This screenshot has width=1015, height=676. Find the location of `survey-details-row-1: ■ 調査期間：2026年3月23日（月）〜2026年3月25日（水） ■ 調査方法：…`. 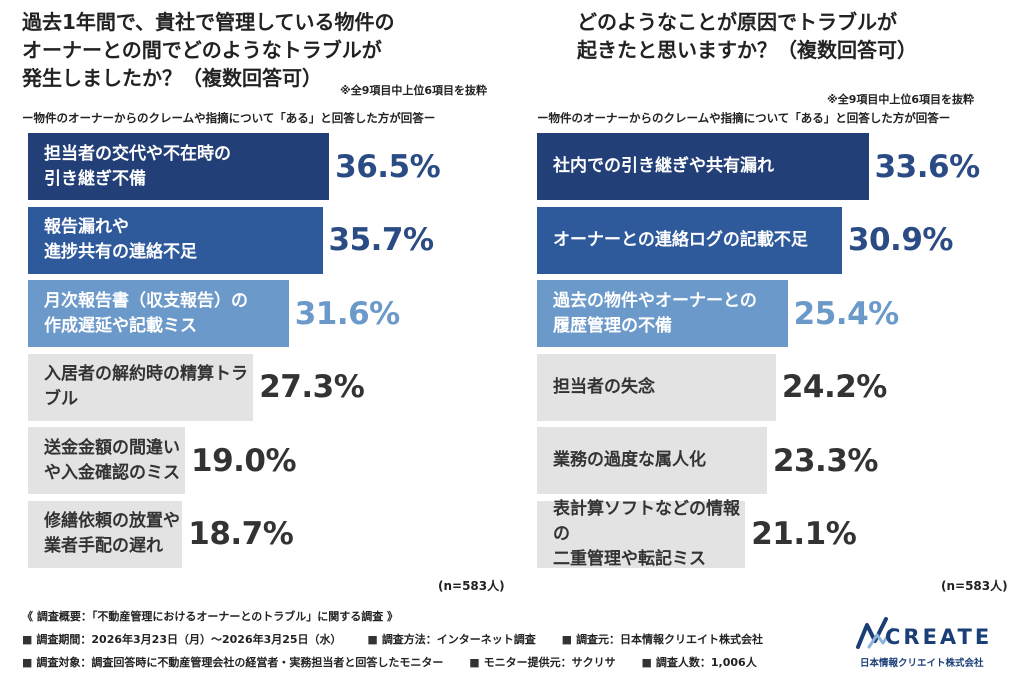

survey-details-row-1: ■ 調査期間：2026年3月23日（月）〜2026年3月25日（水） ■ 調査方法：… is located at coordinates (392, 639).